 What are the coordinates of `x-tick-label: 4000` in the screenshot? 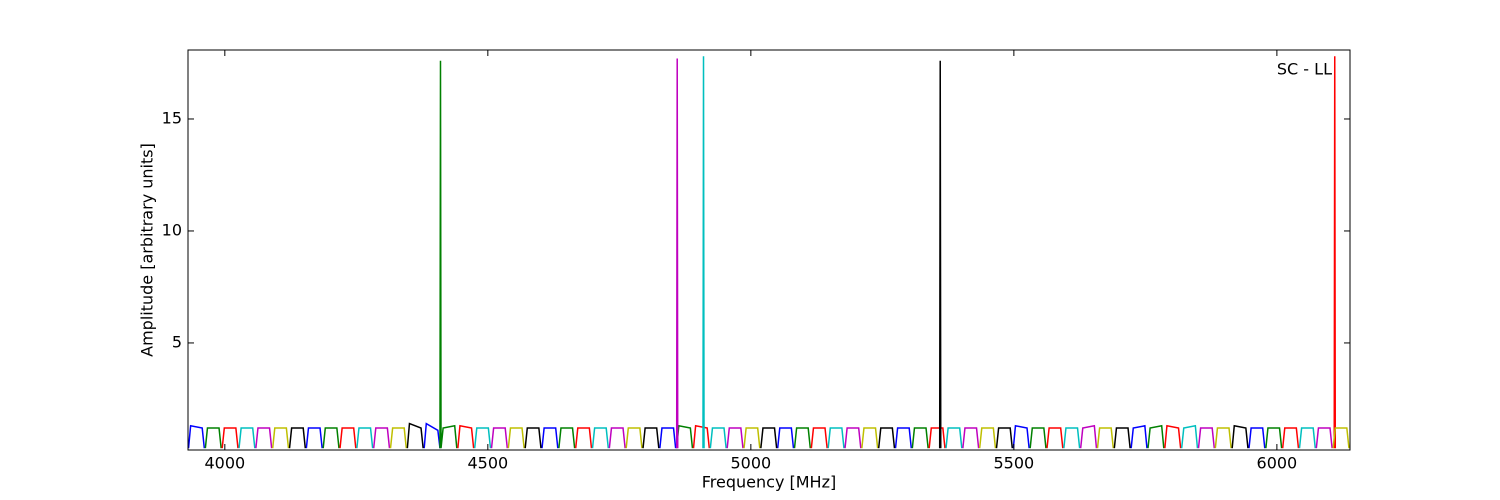 It's located at (224, 463).